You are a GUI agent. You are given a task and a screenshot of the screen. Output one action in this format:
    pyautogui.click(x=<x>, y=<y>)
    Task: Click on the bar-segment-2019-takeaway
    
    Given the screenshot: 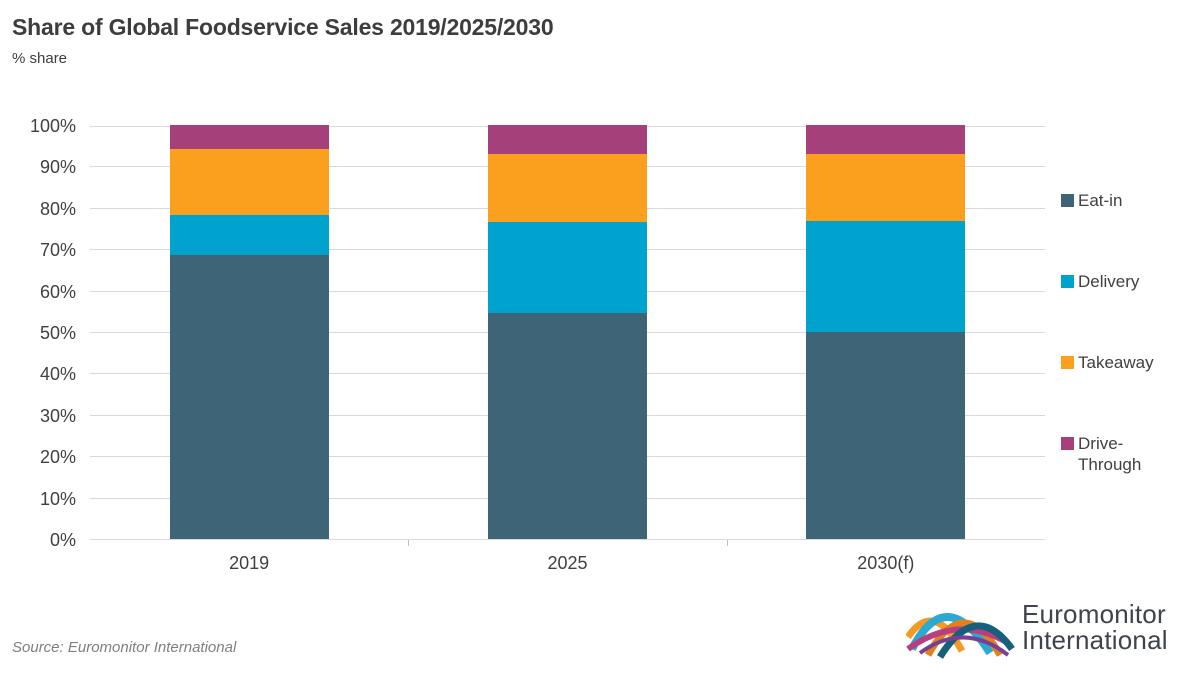 What is the action you would take?
    pyautogui.click(x=249, y=182)
    